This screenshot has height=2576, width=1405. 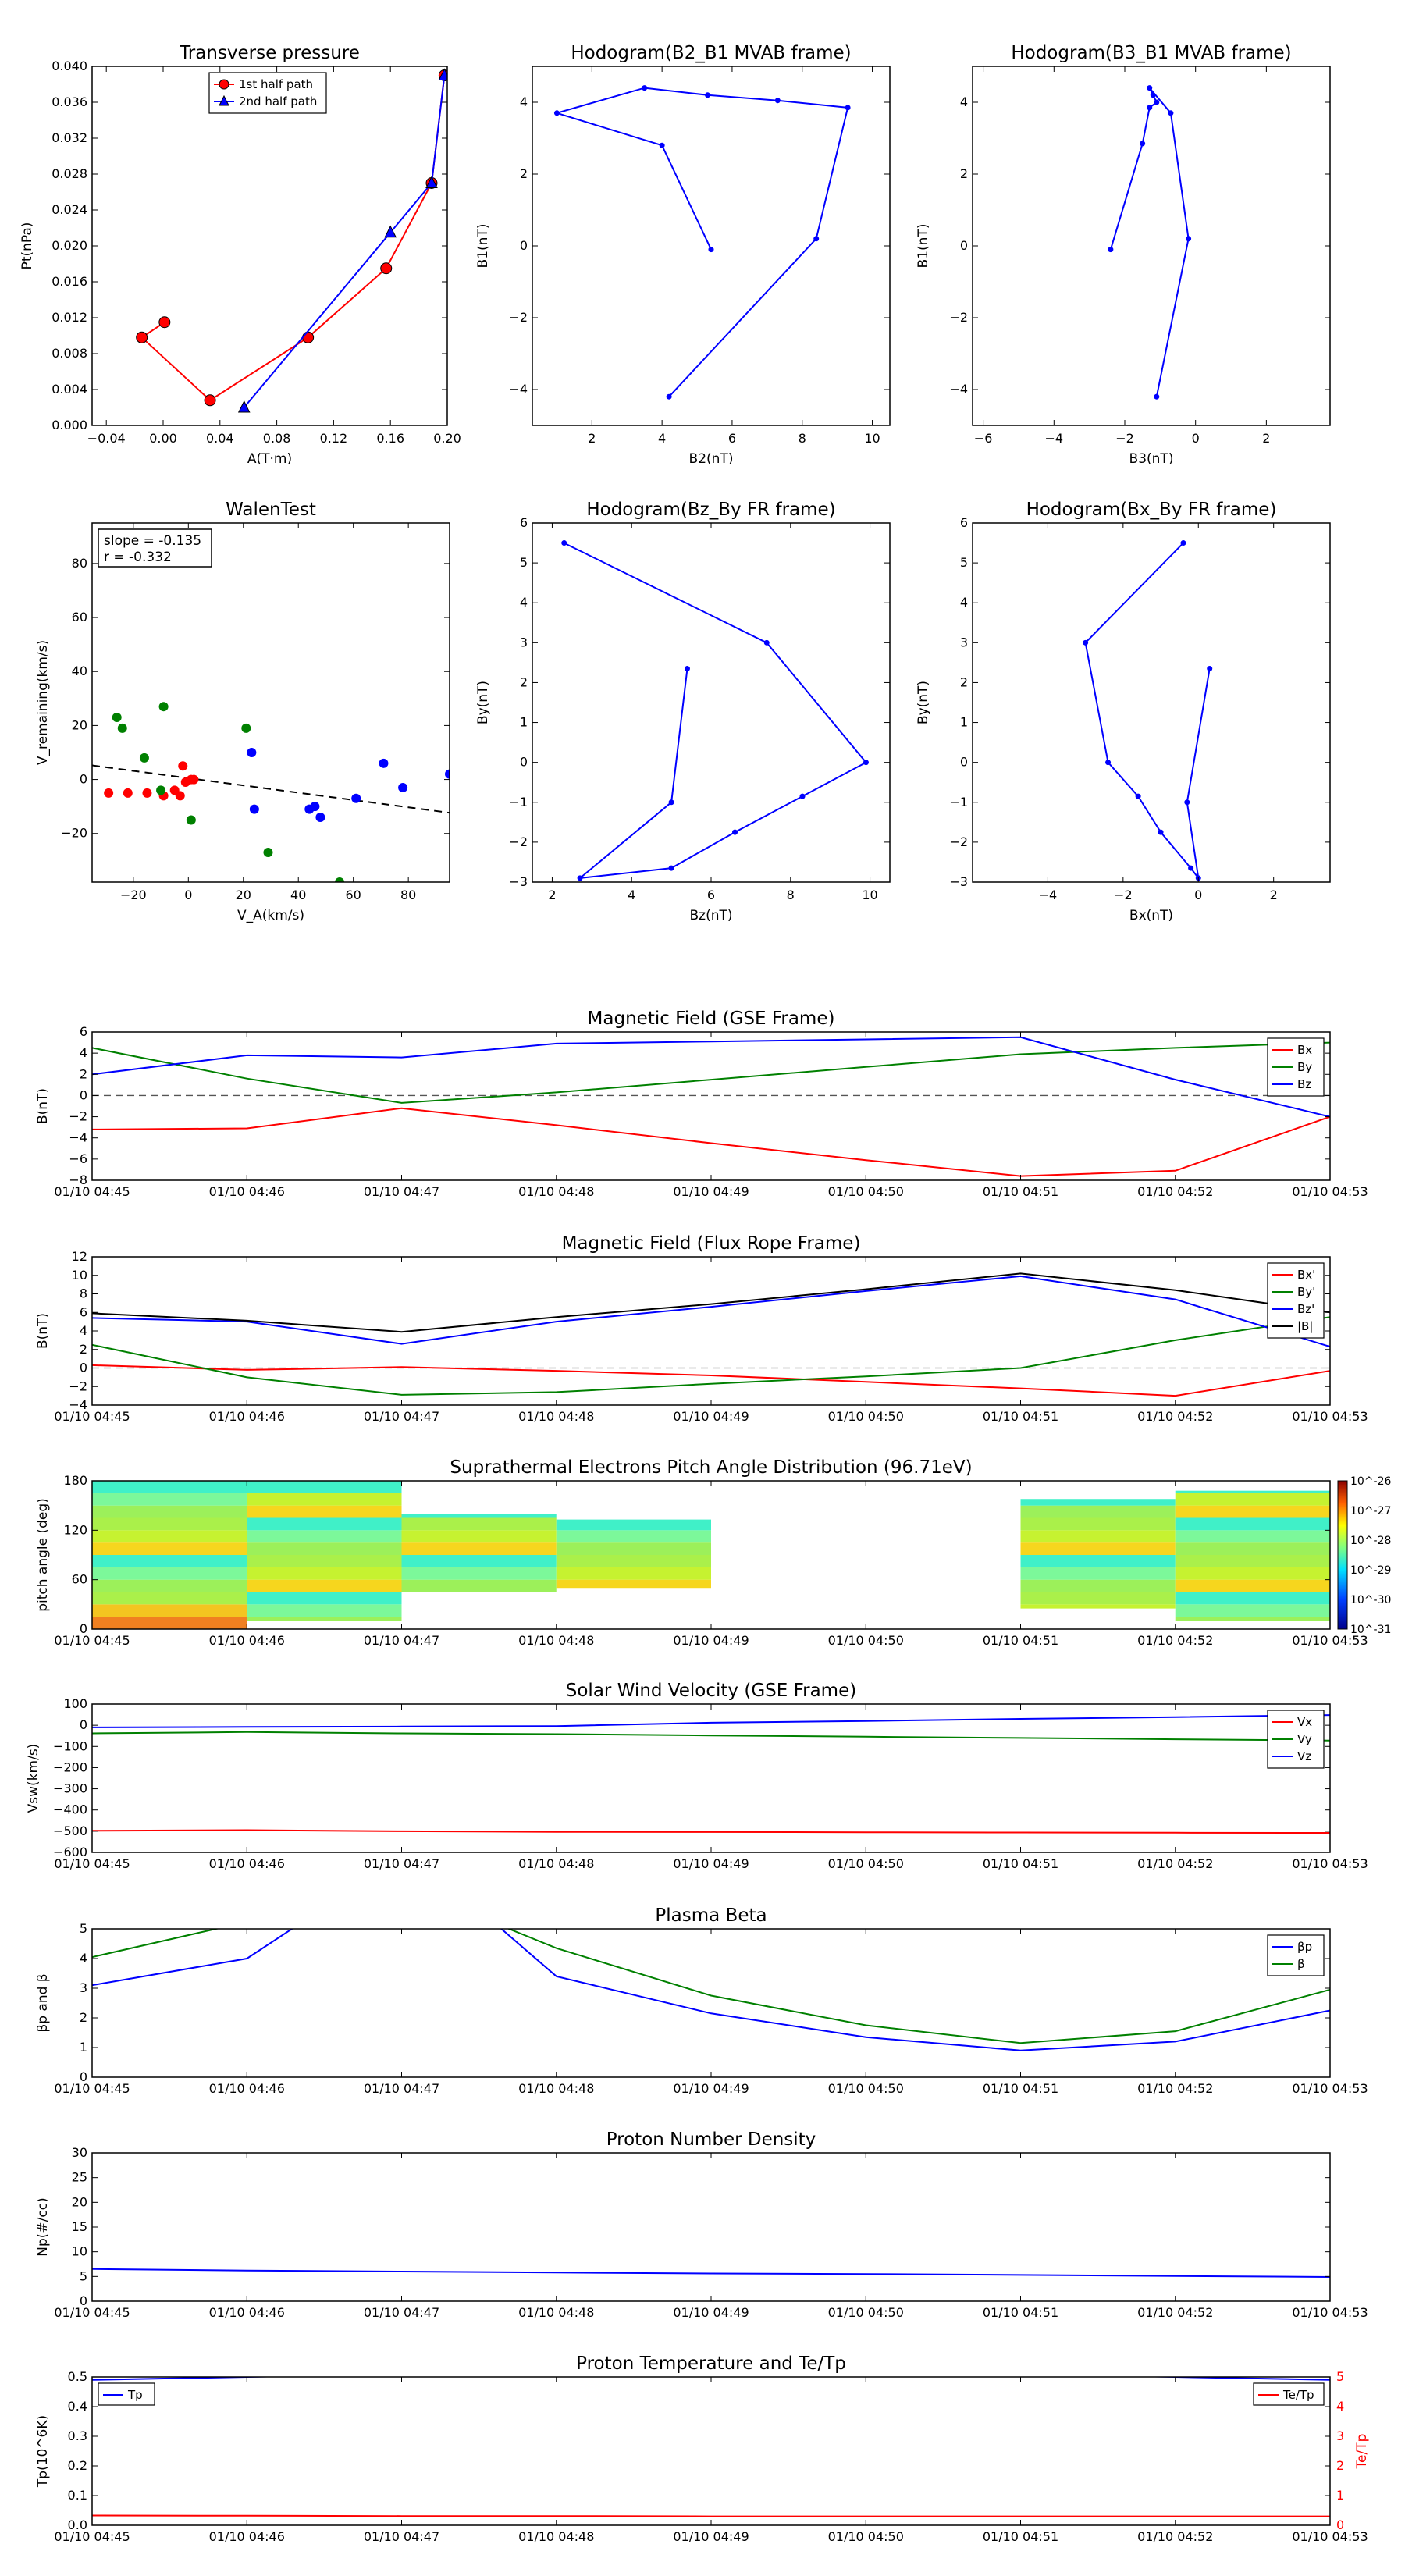 What do you see at coordinates (1151, 915) in the screenshot?
I see `x-axis-label: Bx(nT)` at bounding box center [1151, 915].